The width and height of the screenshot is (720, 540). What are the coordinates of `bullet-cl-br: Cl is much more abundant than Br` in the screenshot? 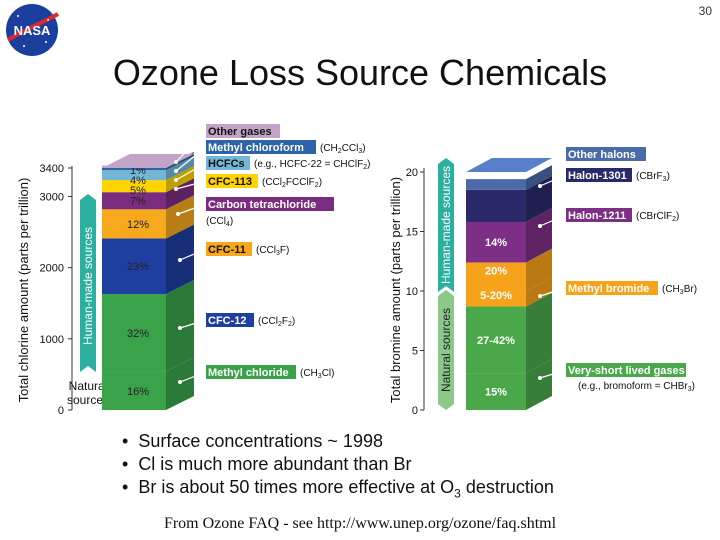 It's located at (338, 464).